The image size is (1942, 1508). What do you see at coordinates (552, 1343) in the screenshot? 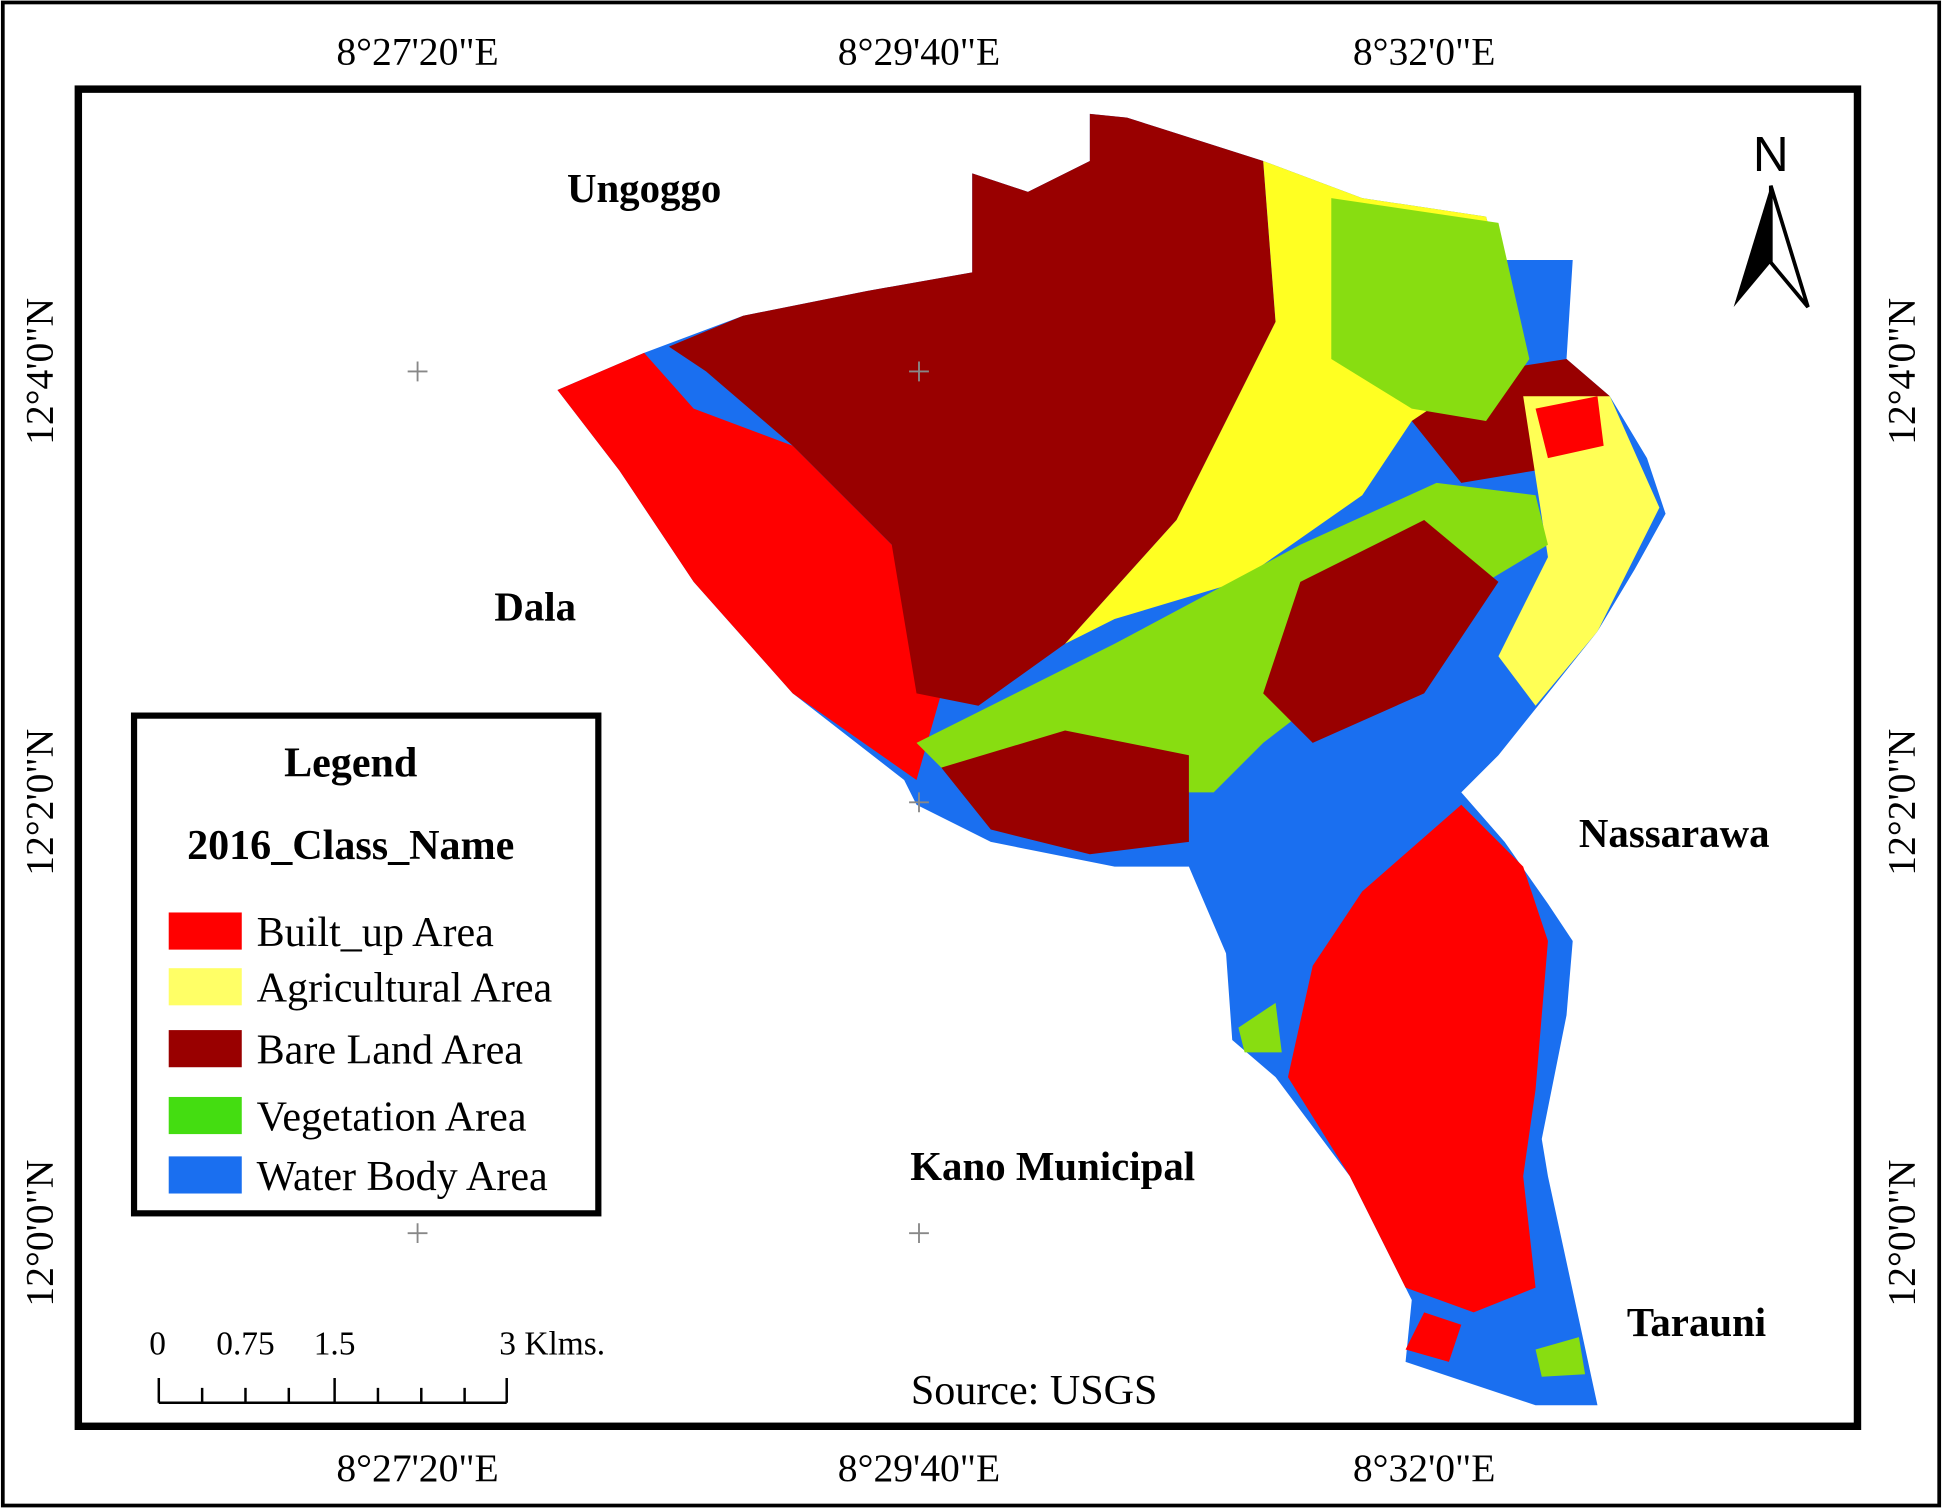
I see `scale-label: 3 Klms.` at bounding box center [552, 1343].